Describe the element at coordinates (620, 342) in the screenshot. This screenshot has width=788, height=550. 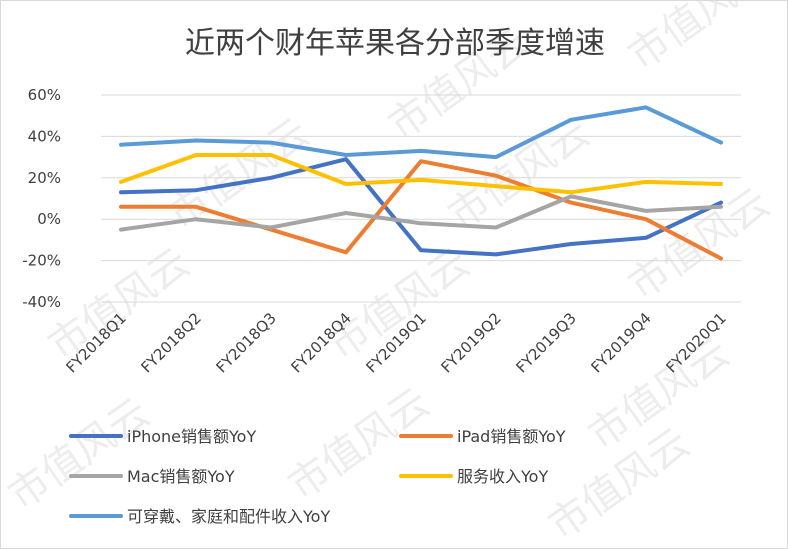
I see `x-tick-label: FY2019Q4` at that location.